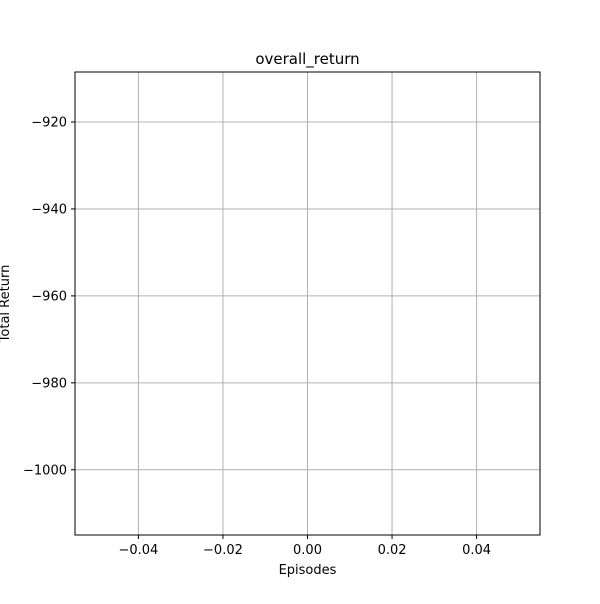 This screenshot has height=604, width=600. Describe the element at coordinates (223, 550) in the screenshot. I see `x-tick-label: −0.02` at that location.